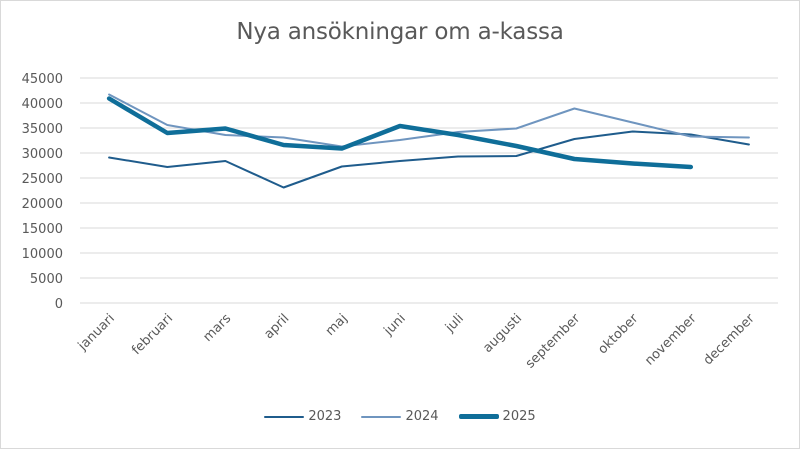  Describe the element at coordinates (59, 304) in the screenshot. I see `y-tick-label: 0` at that location.